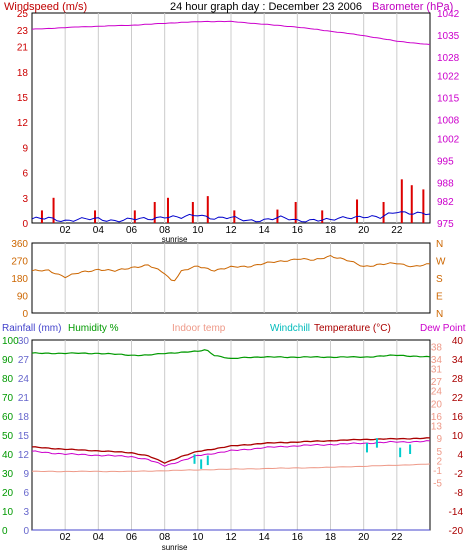 The width and height of the screenshot is (466, 556). I want to click on y-right-tick-label: 1002, so click(448, 139).